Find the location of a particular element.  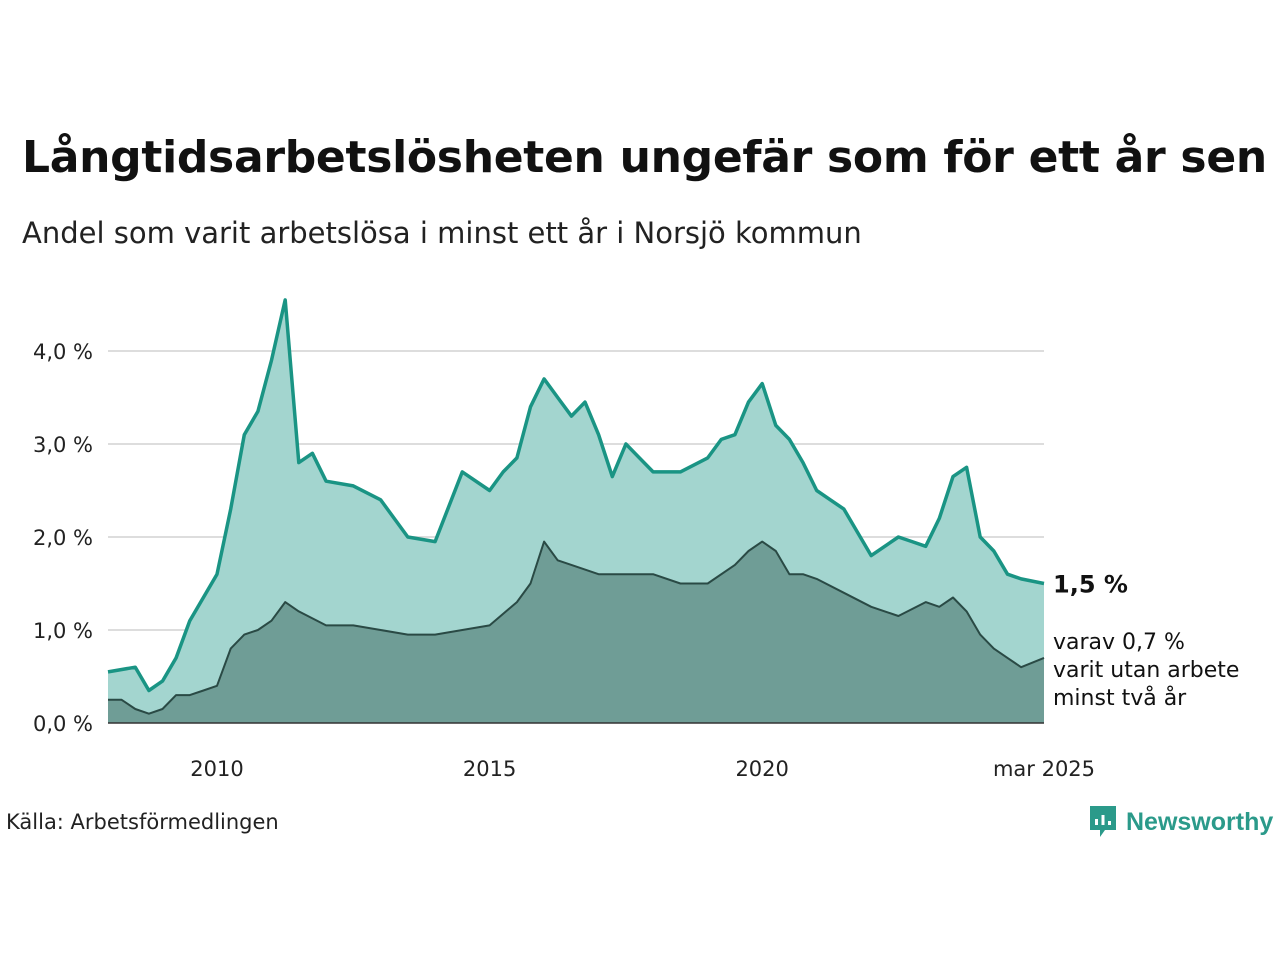

newsworthy-logo: Newsworthy is located at coordinates (1180, 822).